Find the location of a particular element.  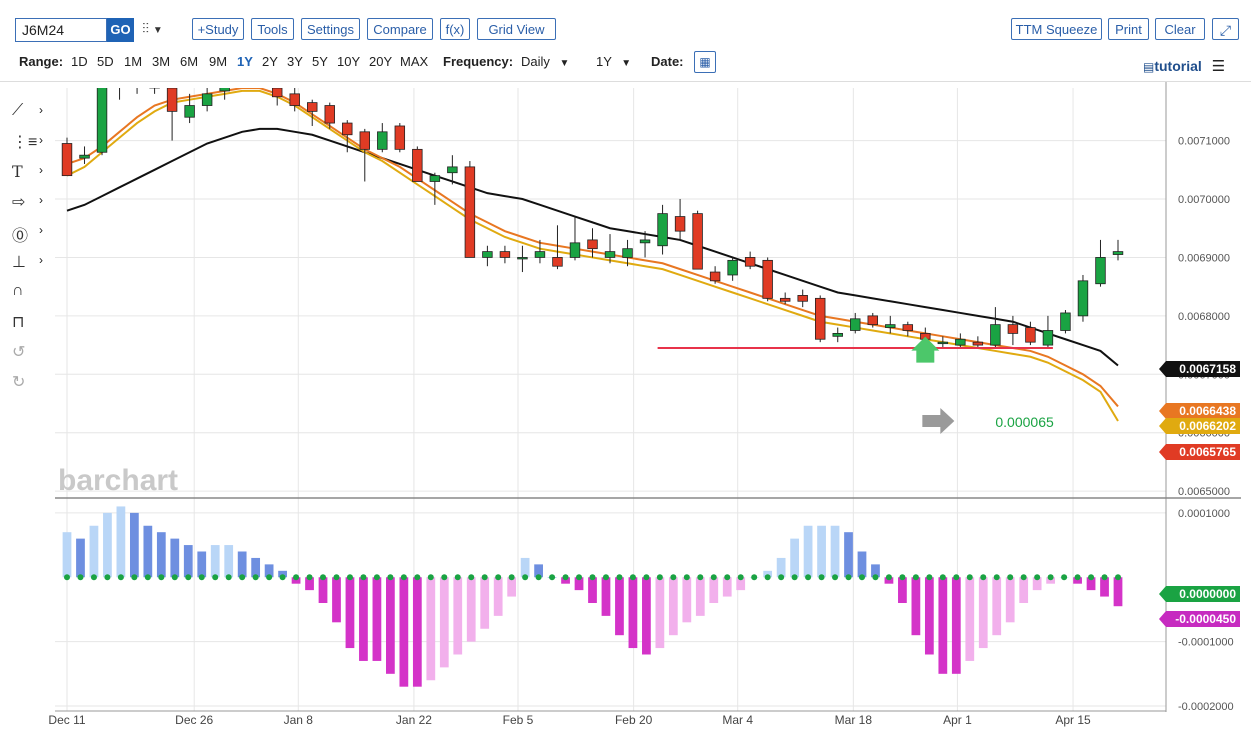

symbol-input is located at coordinates (61, 30).